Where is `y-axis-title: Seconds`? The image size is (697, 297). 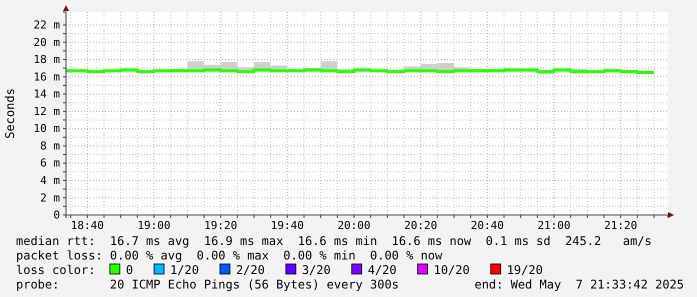 y-axis-title: Seconds is located at coordinates (10, 113).